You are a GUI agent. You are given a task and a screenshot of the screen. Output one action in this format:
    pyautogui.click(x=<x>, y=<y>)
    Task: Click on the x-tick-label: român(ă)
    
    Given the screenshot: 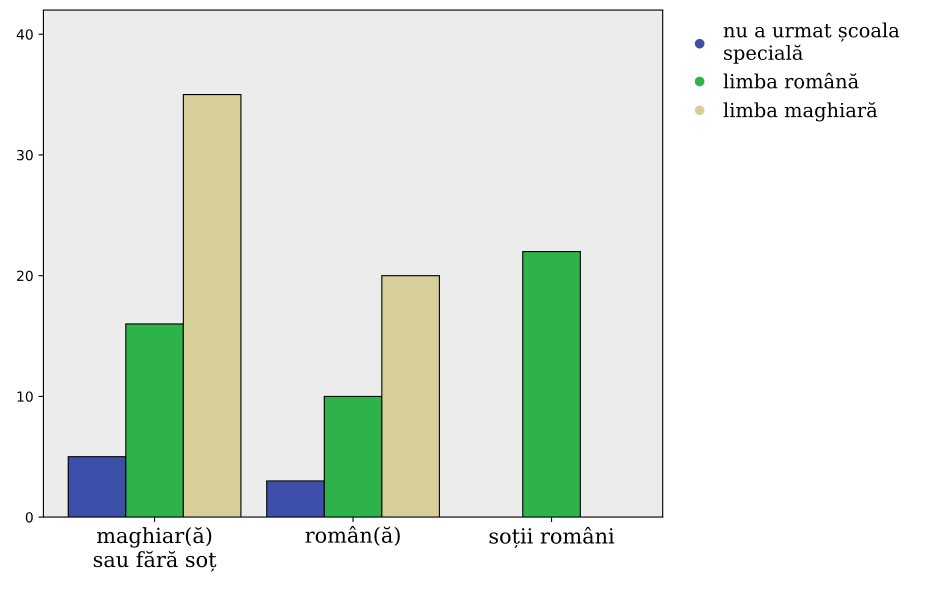 What is the action you would take?
    pyautogui.click(x=352, y=536)
    